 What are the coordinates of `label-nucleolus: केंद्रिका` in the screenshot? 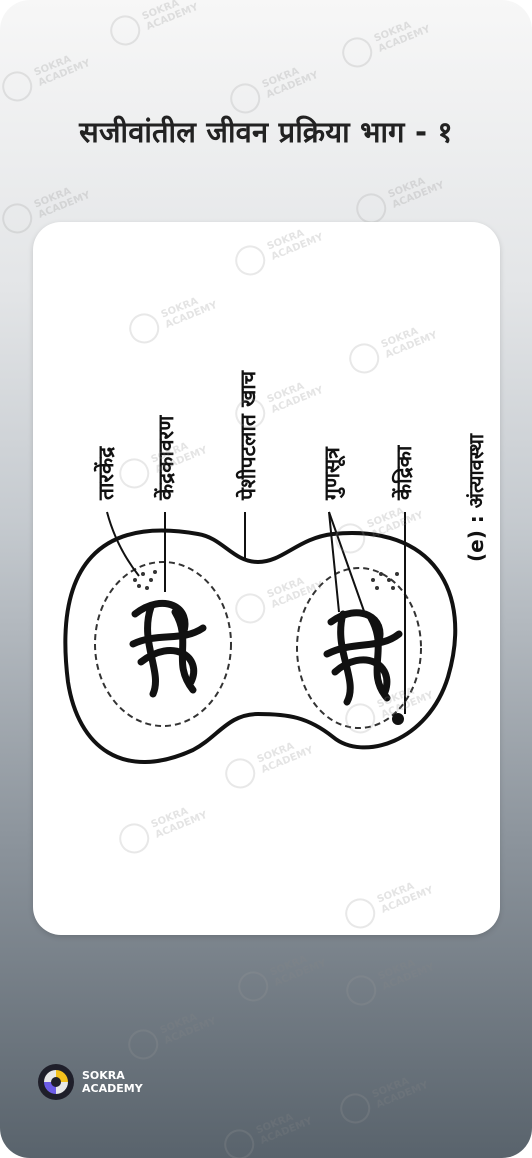 It's located at (403, 472).